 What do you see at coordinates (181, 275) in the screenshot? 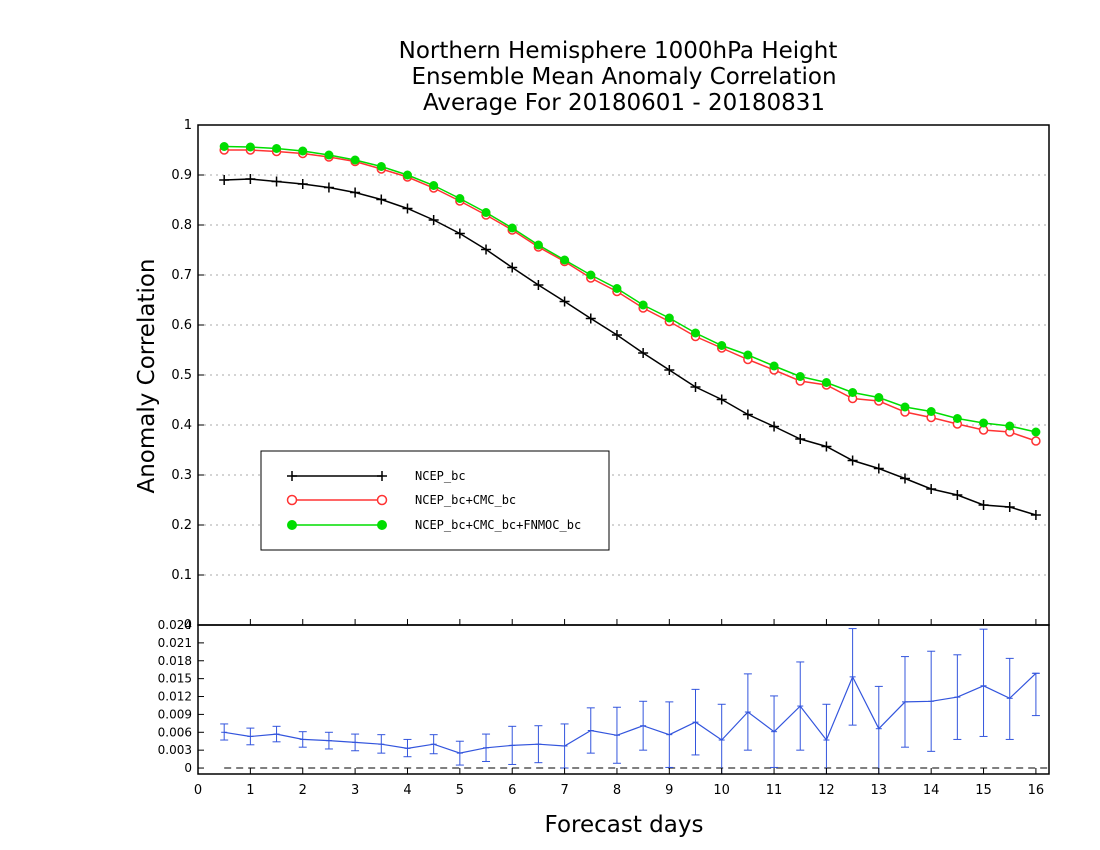
I see `y-tick-label: 0.7` at bounding box center [181, 275].